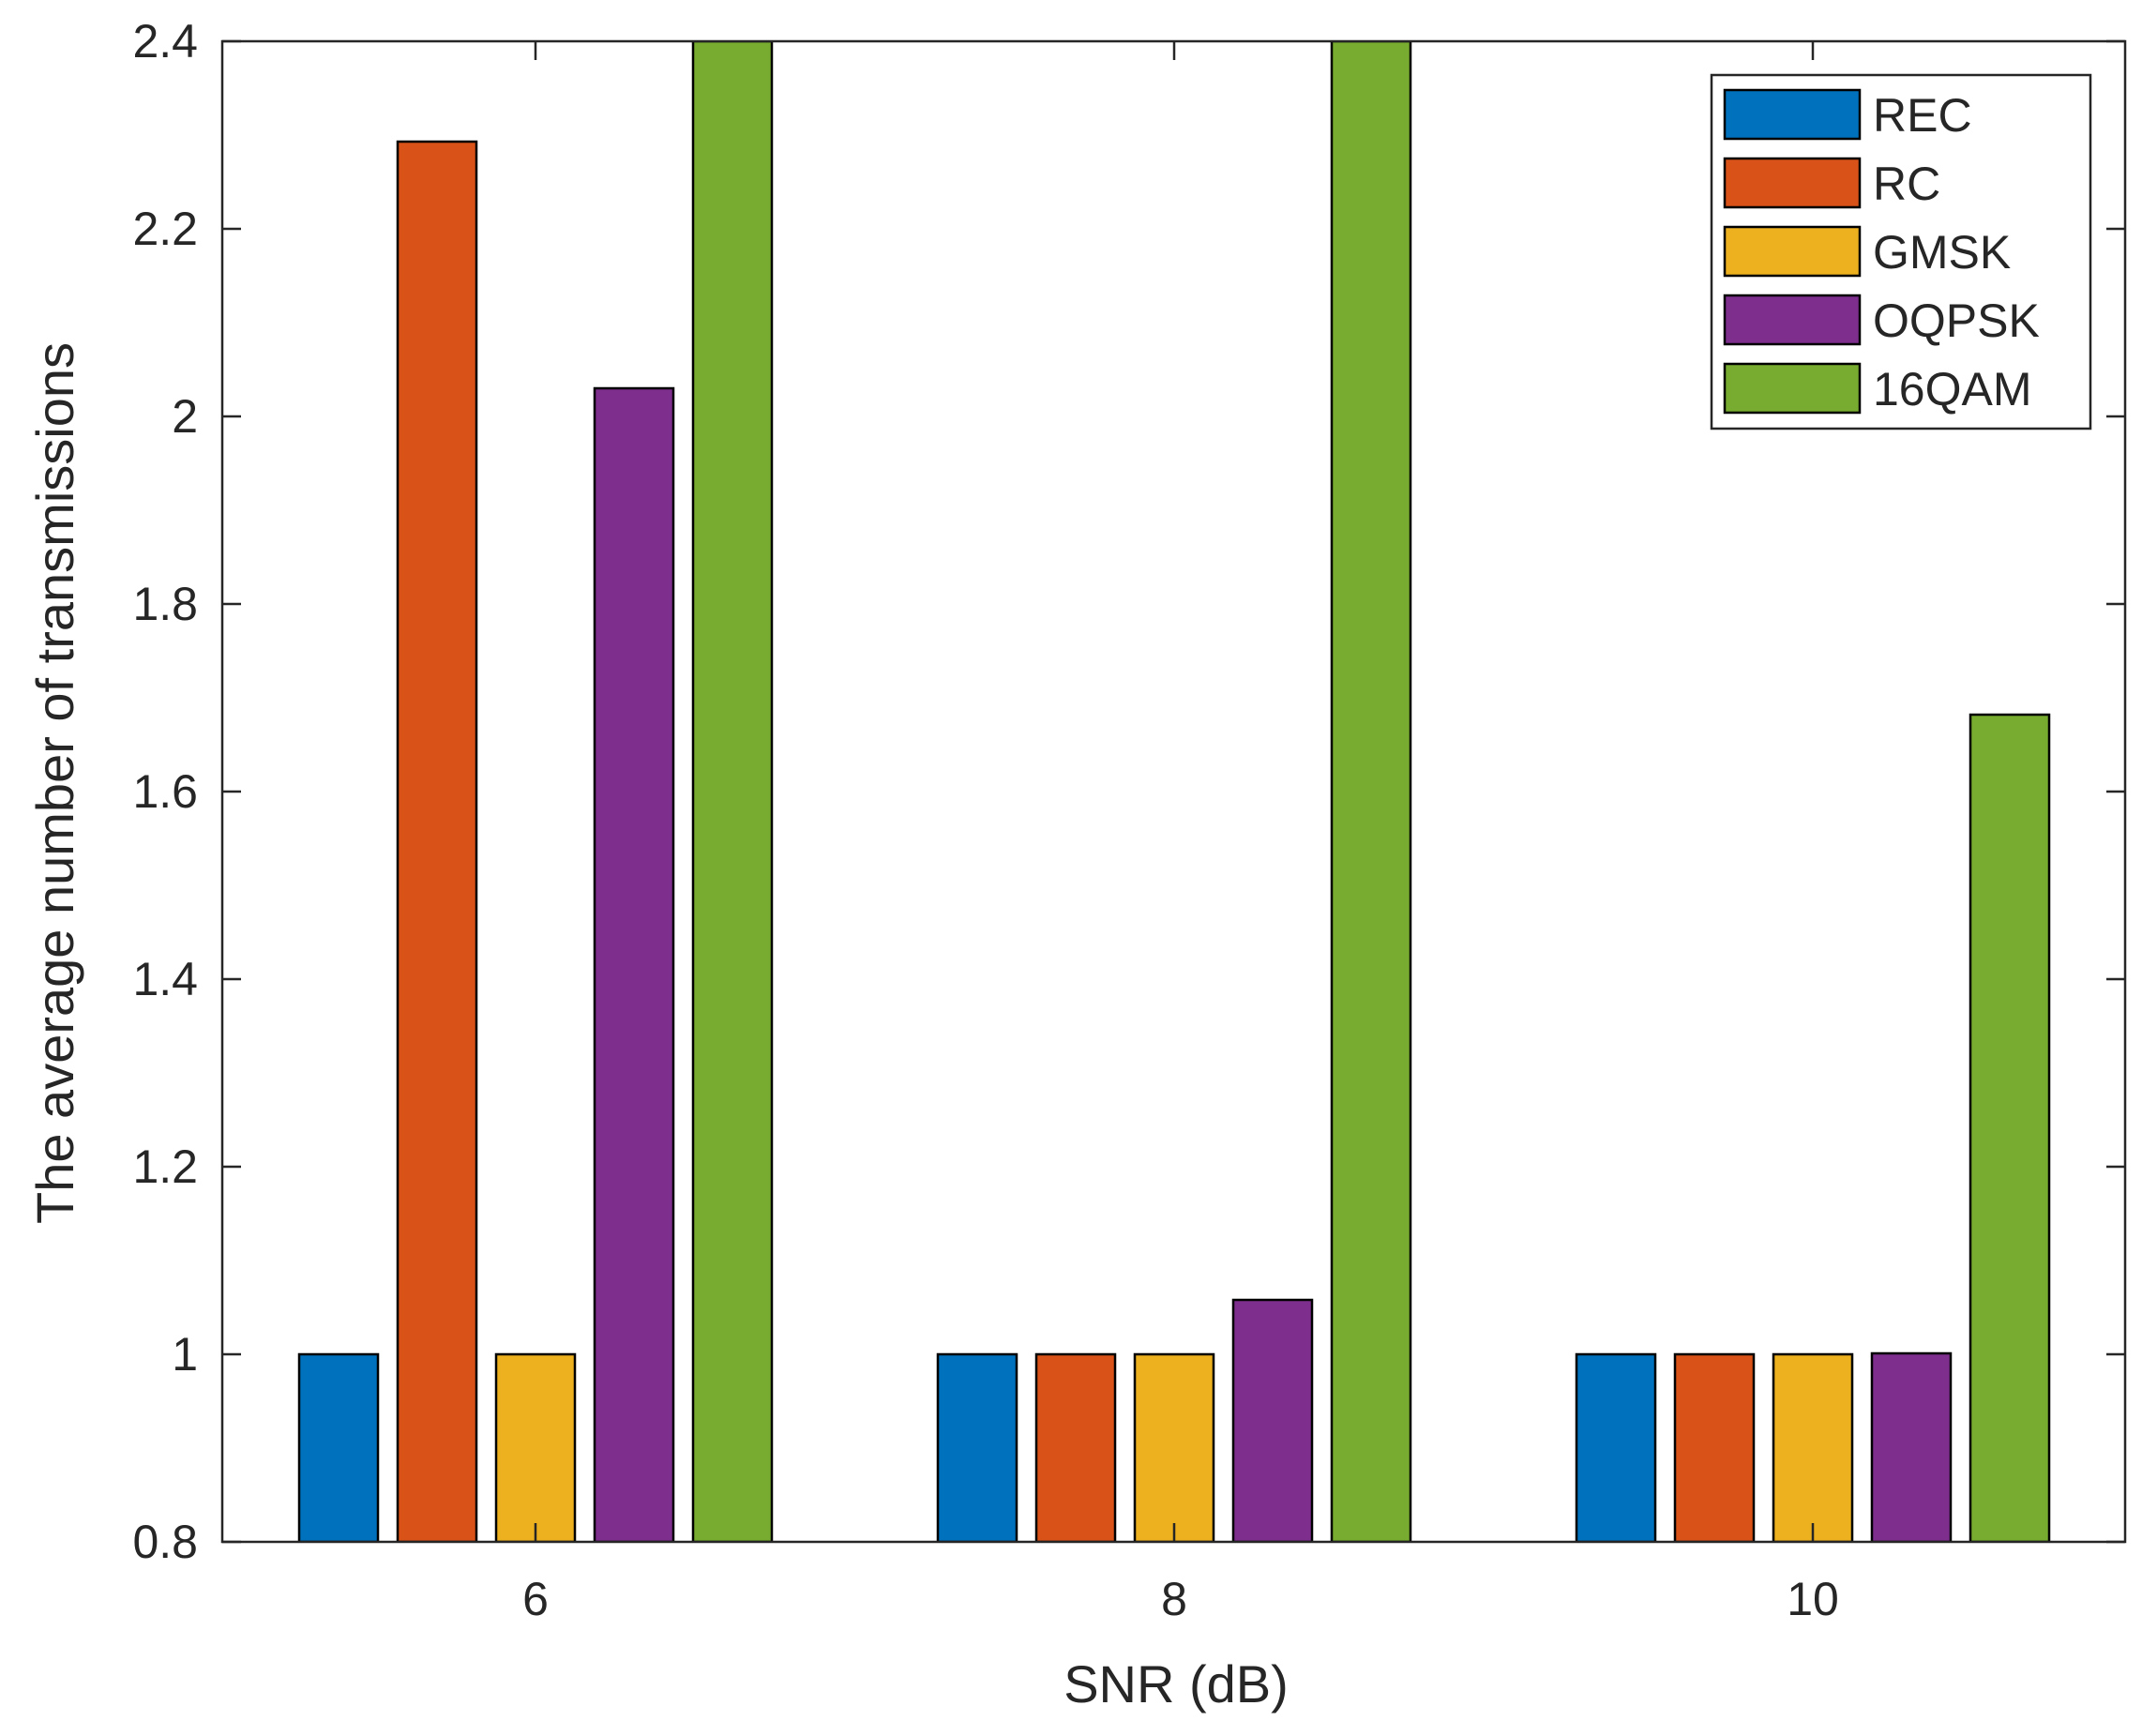 This screenshot has width=2142, height=1736. What do you see at coordinates (535, 1599) in the screenshot?
I see `x-tick-label: 6` at bounding box center [535, 1599].